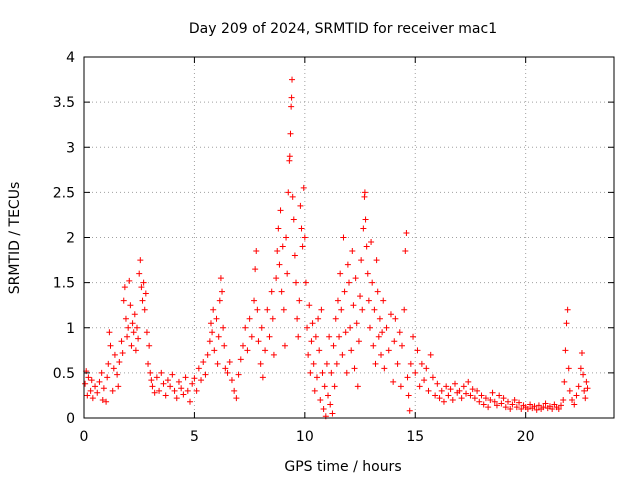  Describe the element at coordinates (15, 238) in the screenshot. I see `y-axis-label: SRMTID / TECUs` at that location.